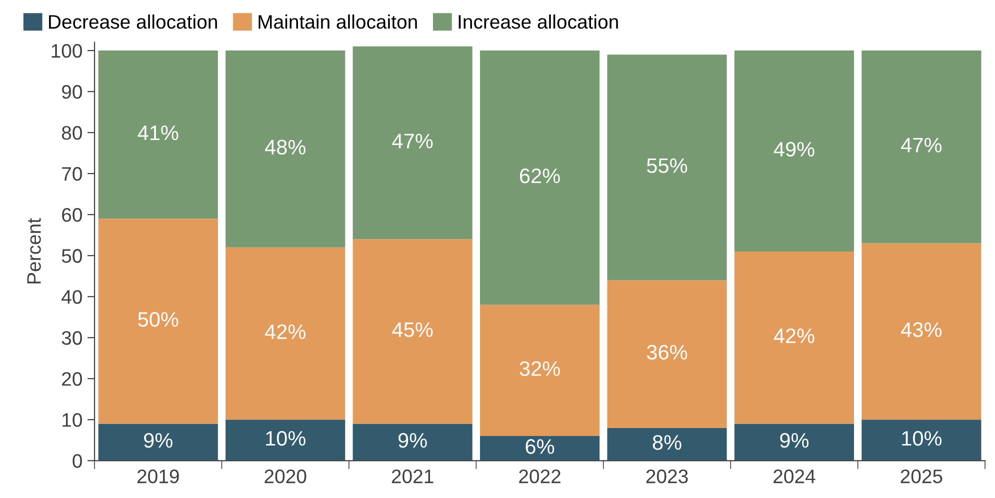  Describe the element at coordinates (67, 51) in the screenshot. I see `y-tick-label: 100` at that location.